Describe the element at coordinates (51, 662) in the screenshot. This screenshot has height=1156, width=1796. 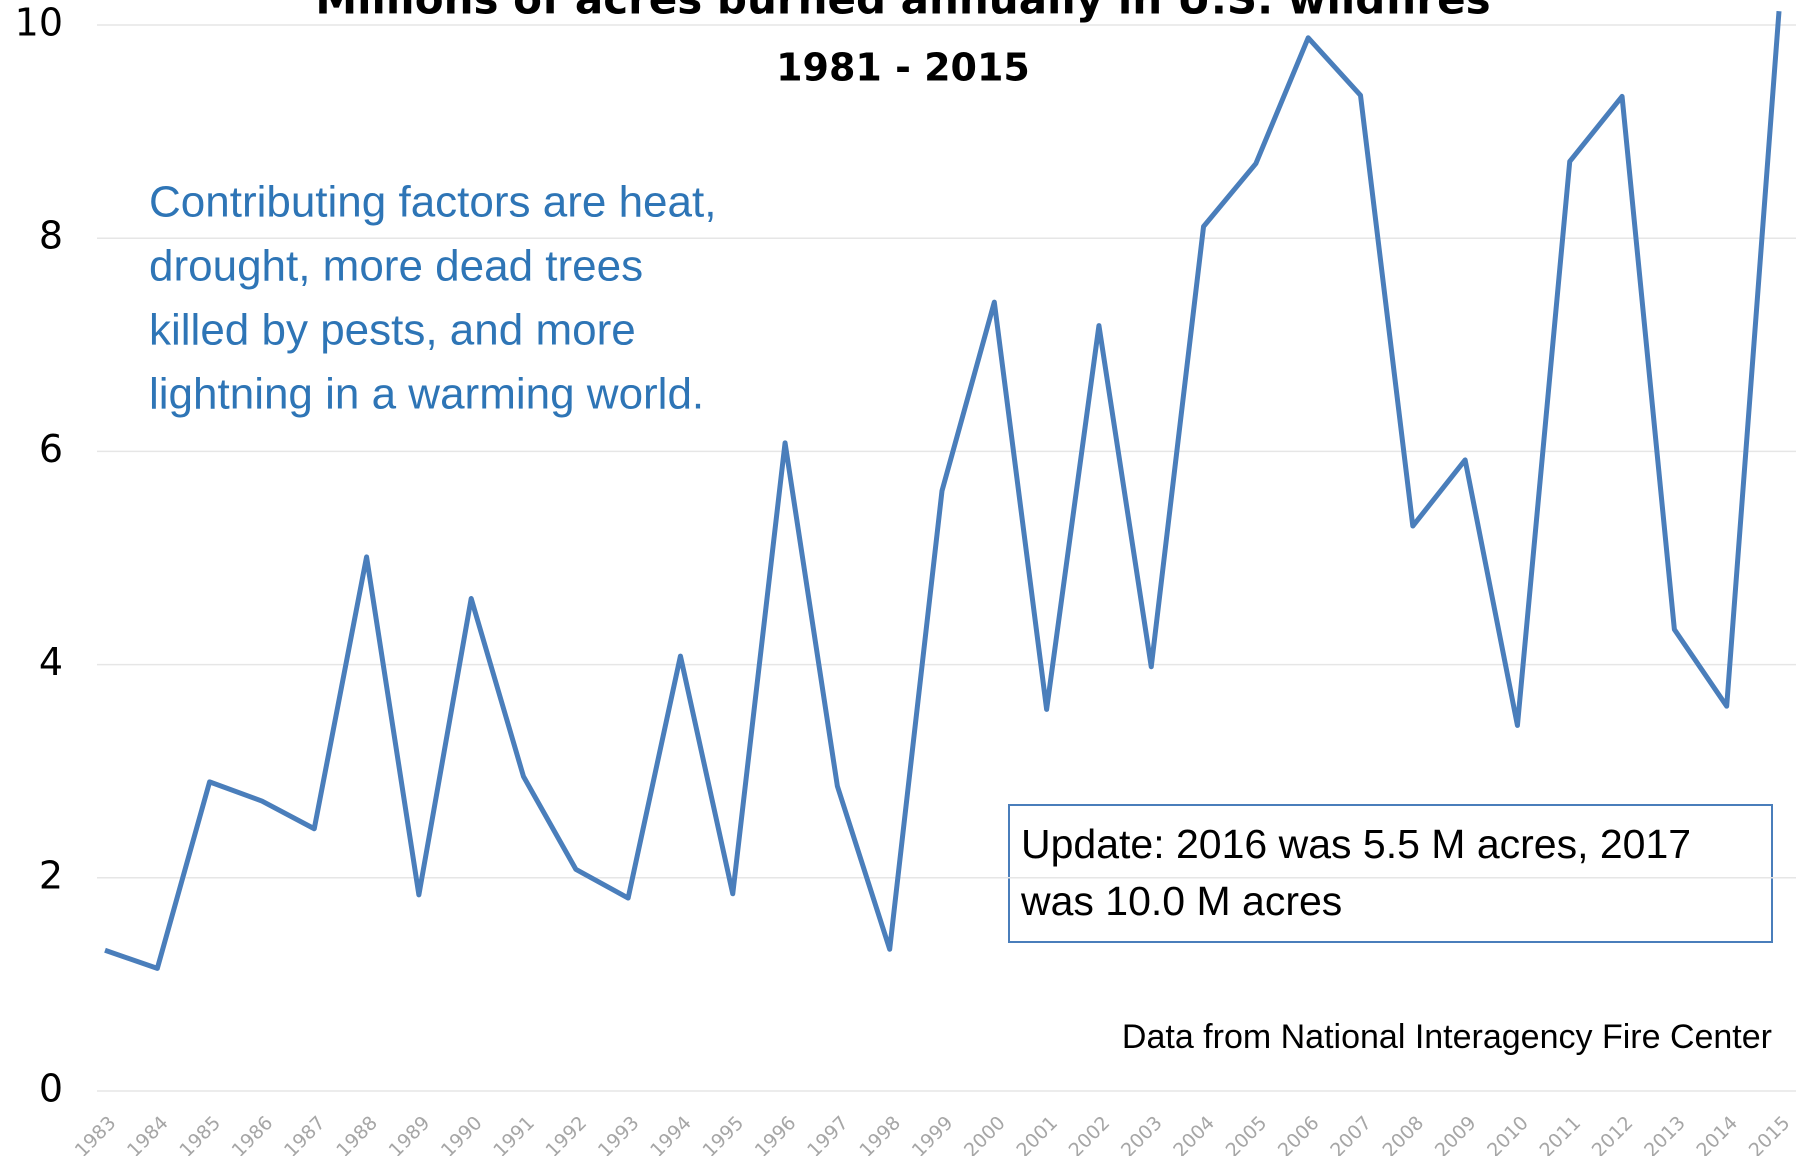
I see `y-tick-label: 4` at that location.